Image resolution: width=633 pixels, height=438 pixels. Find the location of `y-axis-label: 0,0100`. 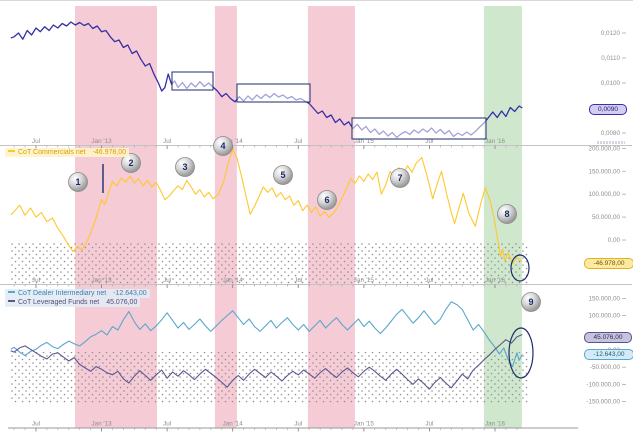

y-axis-label: 0,0100 is located at coordinates (611, 83).